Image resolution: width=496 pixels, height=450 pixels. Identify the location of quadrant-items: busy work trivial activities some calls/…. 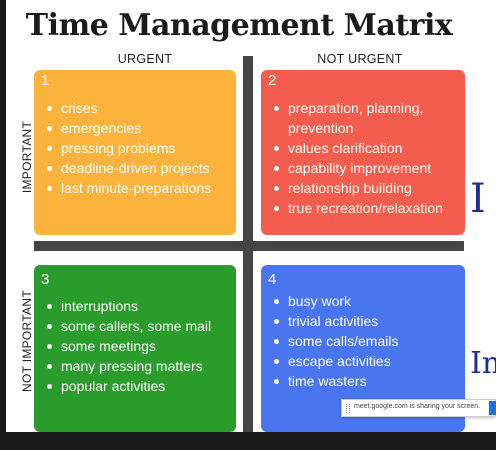
(334, 341).